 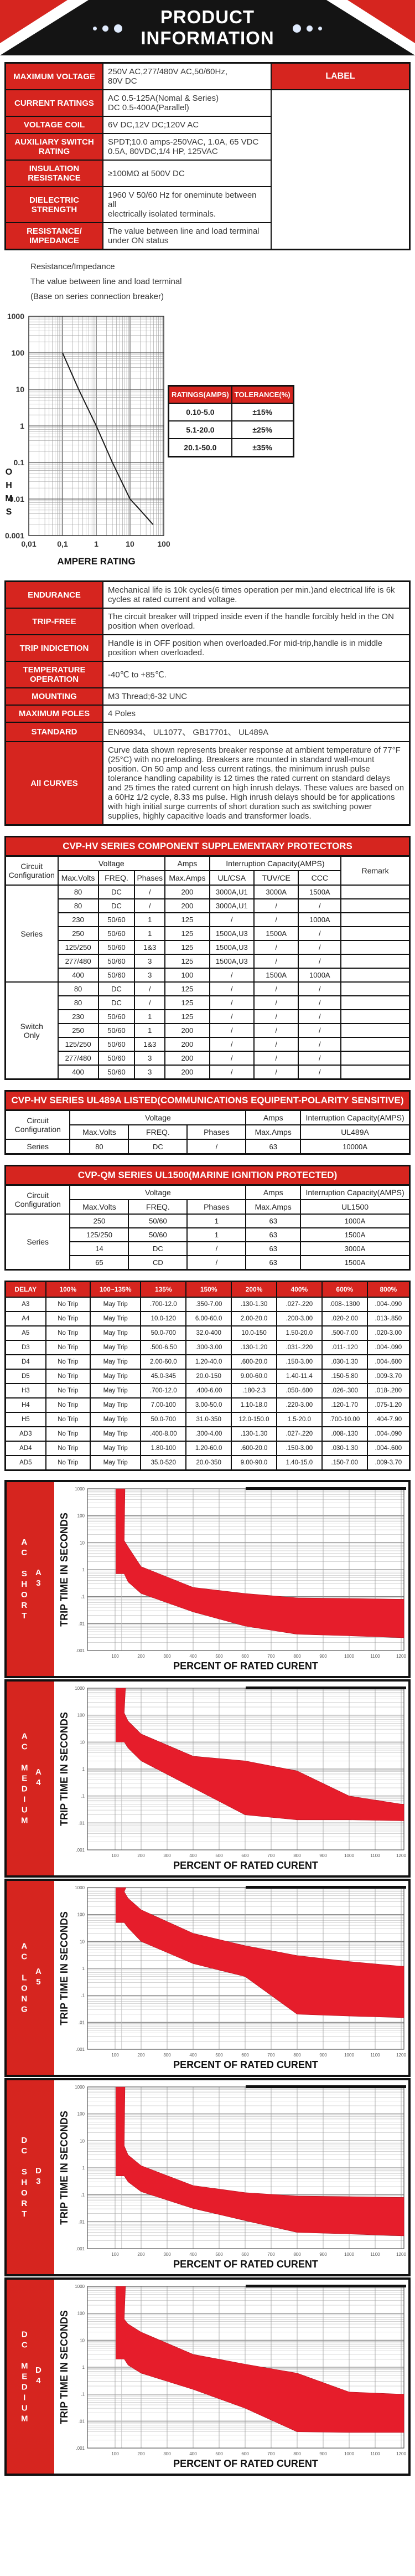 What do you see at coordinates (232, 892) in the screenshot?
I see `data-cell: 3000A,U1` at bounding box center [232, 892].